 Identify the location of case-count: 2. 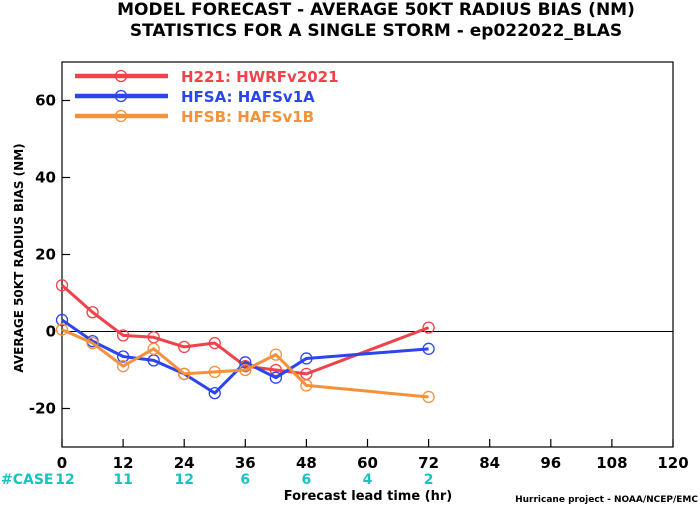
(429, 480).